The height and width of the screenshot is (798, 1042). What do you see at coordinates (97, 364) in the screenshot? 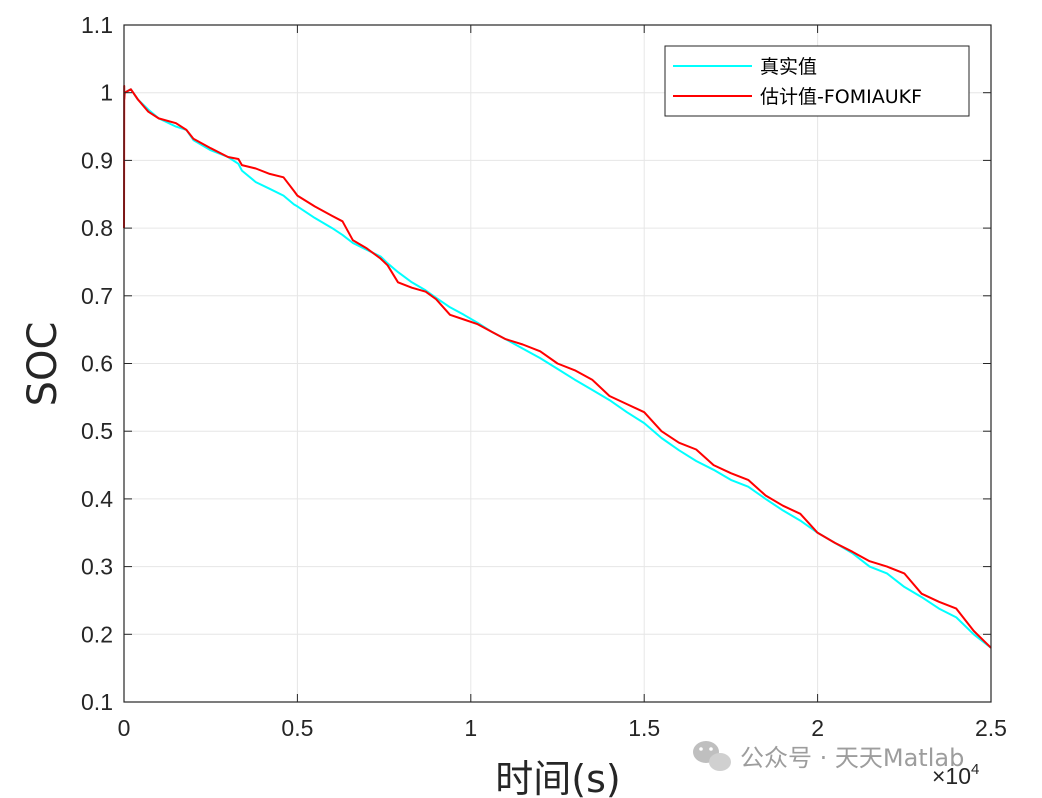
I see `y-tick-label: 0.6` at bounding box center [97, 364].